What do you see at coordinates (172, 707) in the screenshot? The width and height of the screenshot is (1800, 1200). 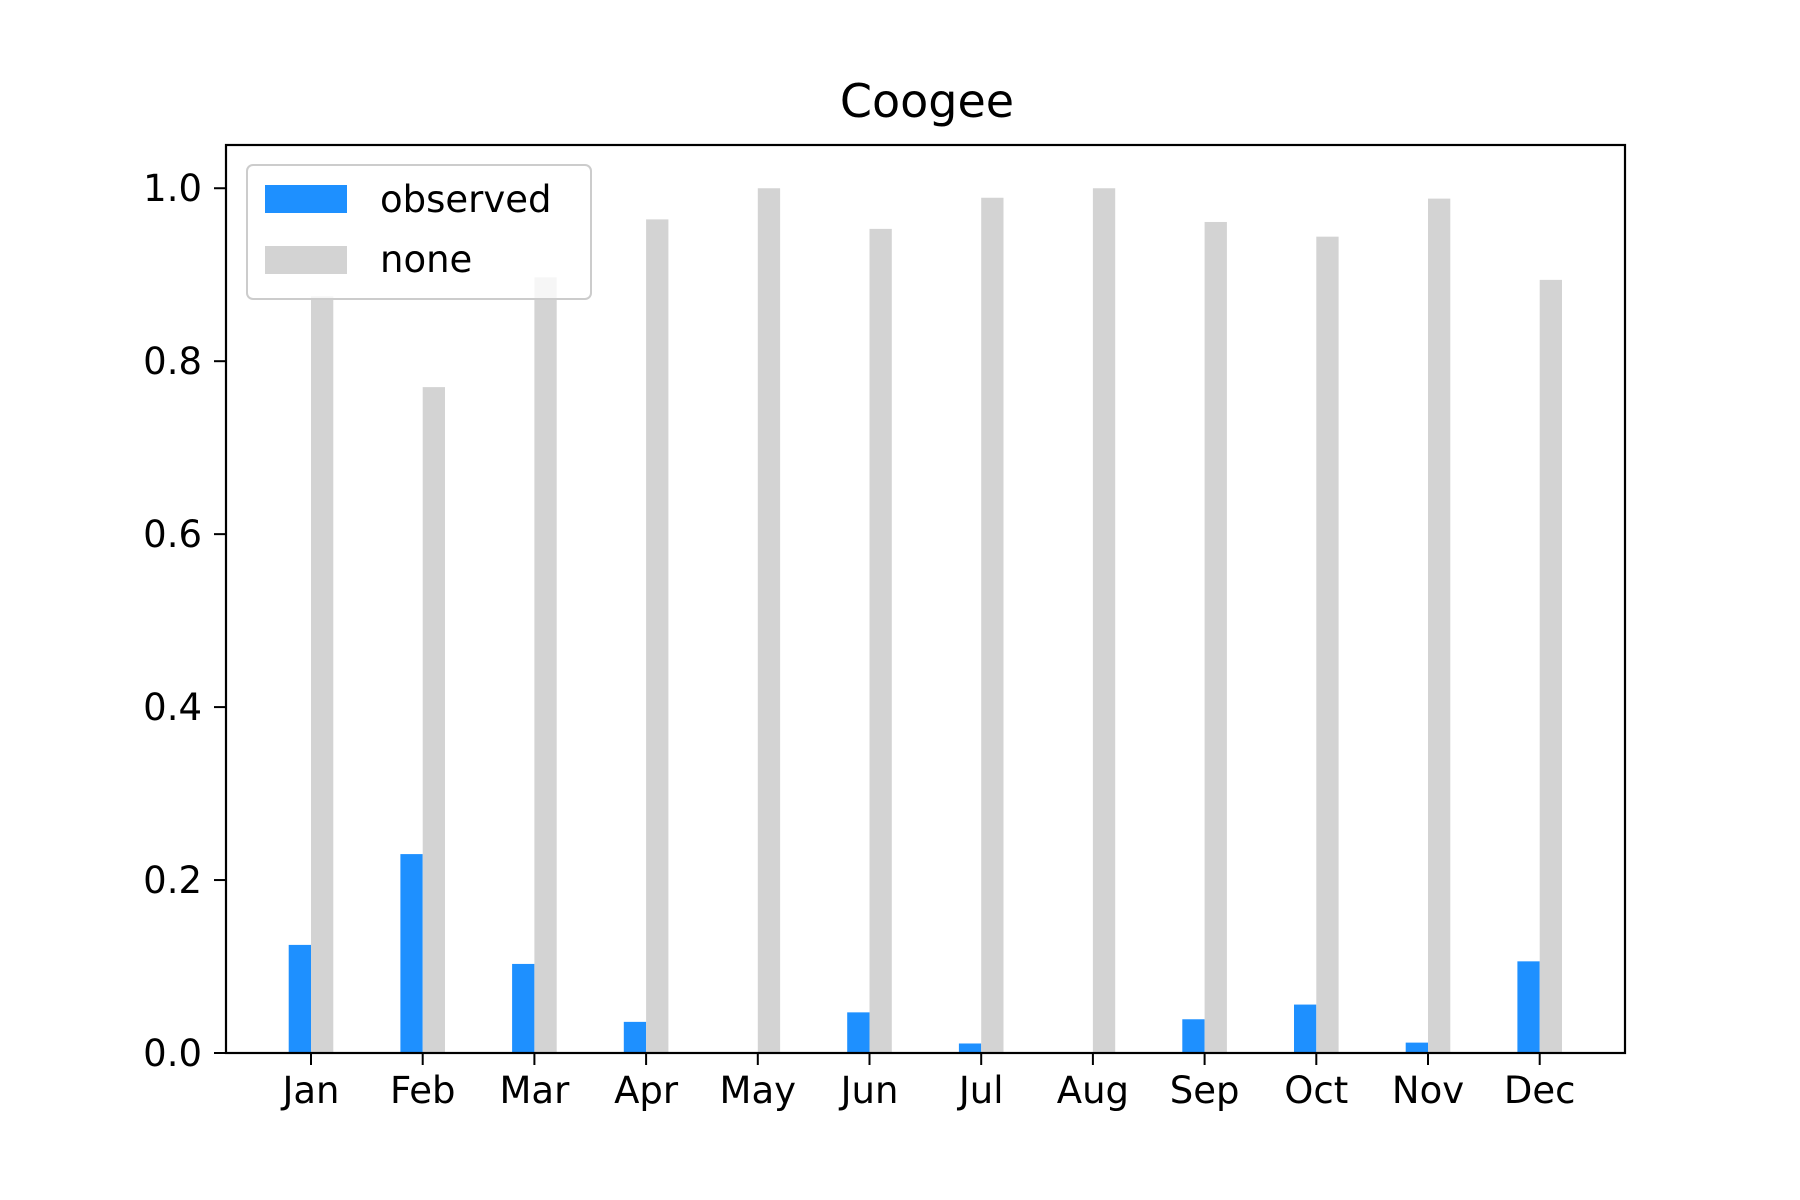 I see `y-tick-label: 0.4` at bounding box center [172, 707].